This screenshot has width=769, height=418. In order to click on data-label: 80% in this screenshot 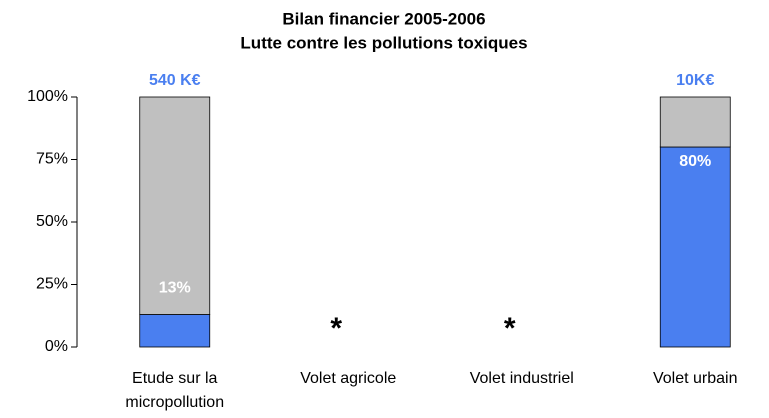, I will do `click(695, 161)`.